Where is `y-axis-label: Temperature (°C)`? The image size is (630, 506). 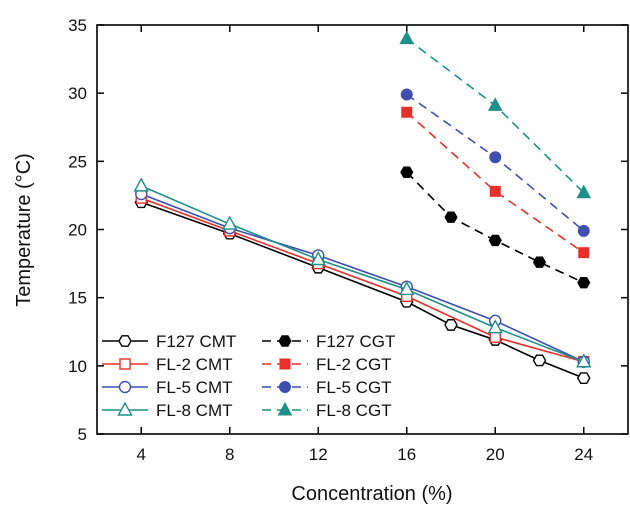
y-axis-label: Temperature (°C) is located at coordinates (24, 230).